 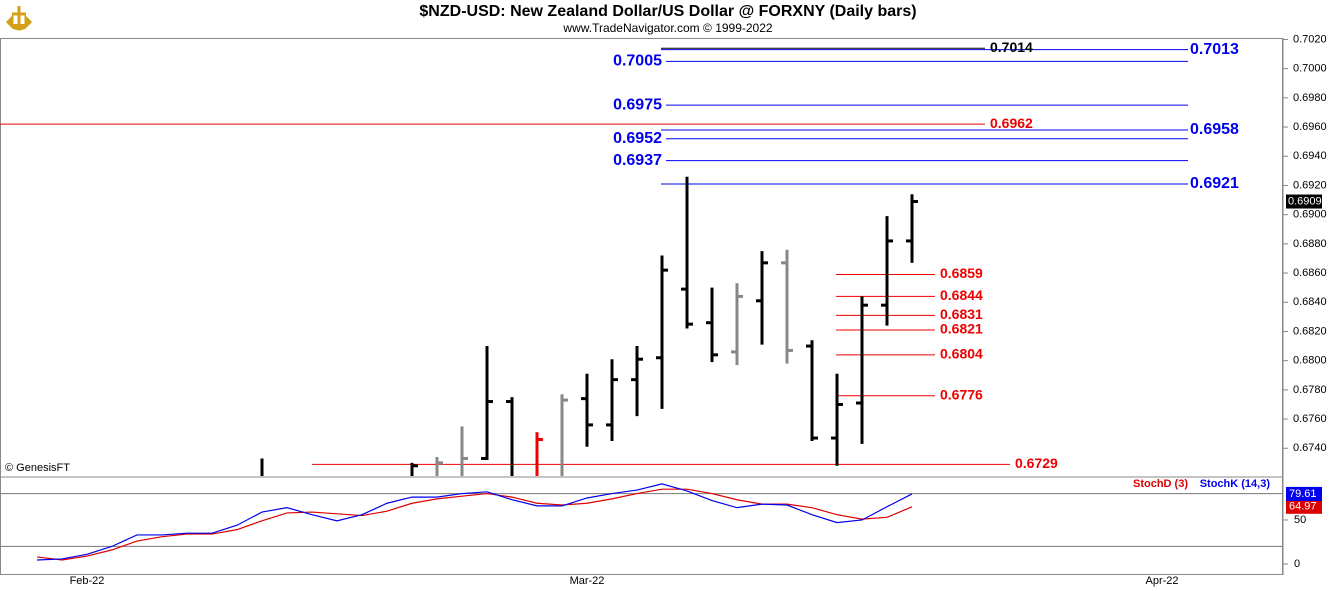 I want to click on y-tick-label: 0.6960, so click(x=1310, y=127).